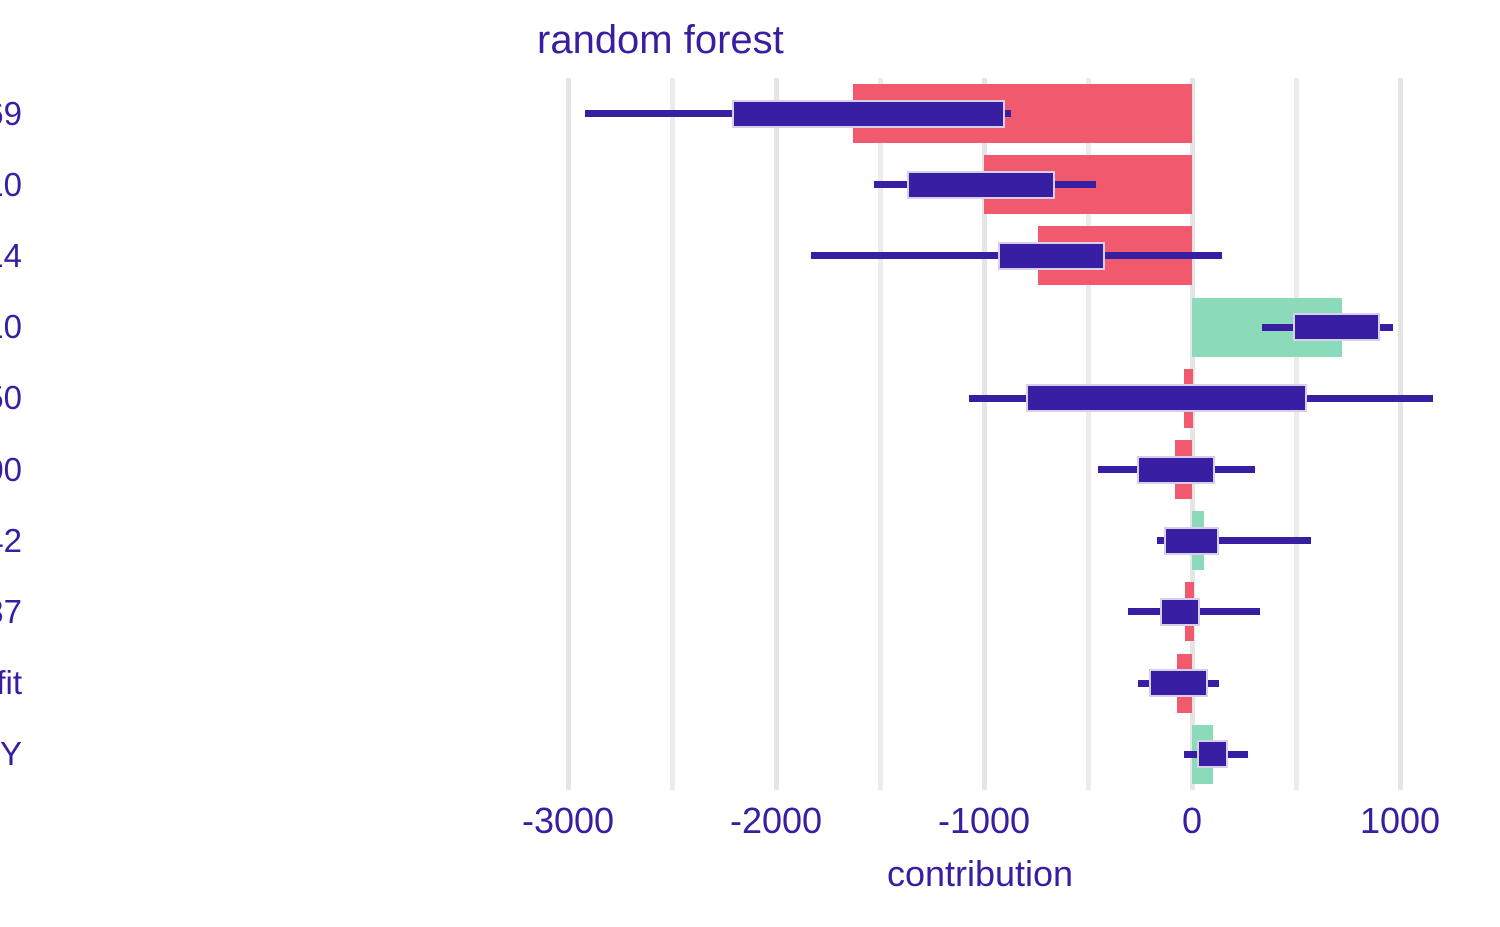 The height and width of the screenshot is (927, 1500). I want to click on boxplot-whisker, so click(1233, 541).